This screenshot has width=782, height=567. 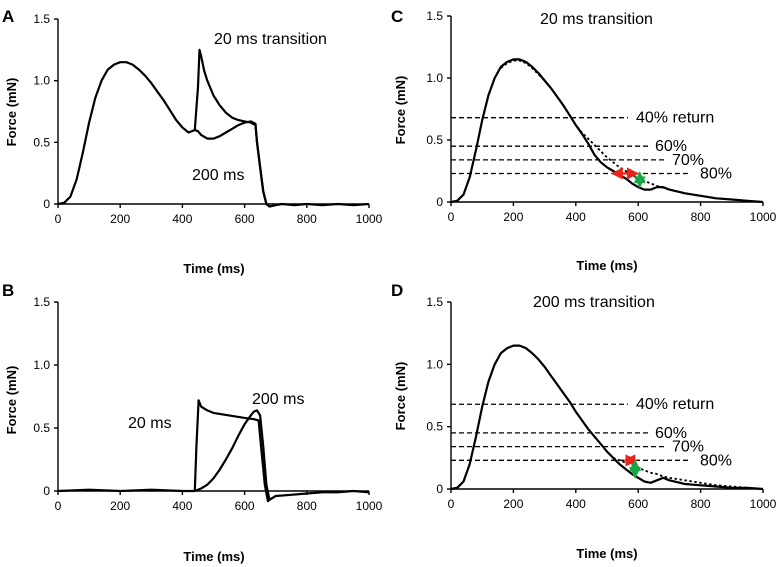 What do you see at coordinates (576, 504) in the screenshot?
I see `x-tick-label-d: 400` at bounding box center [576, 504].